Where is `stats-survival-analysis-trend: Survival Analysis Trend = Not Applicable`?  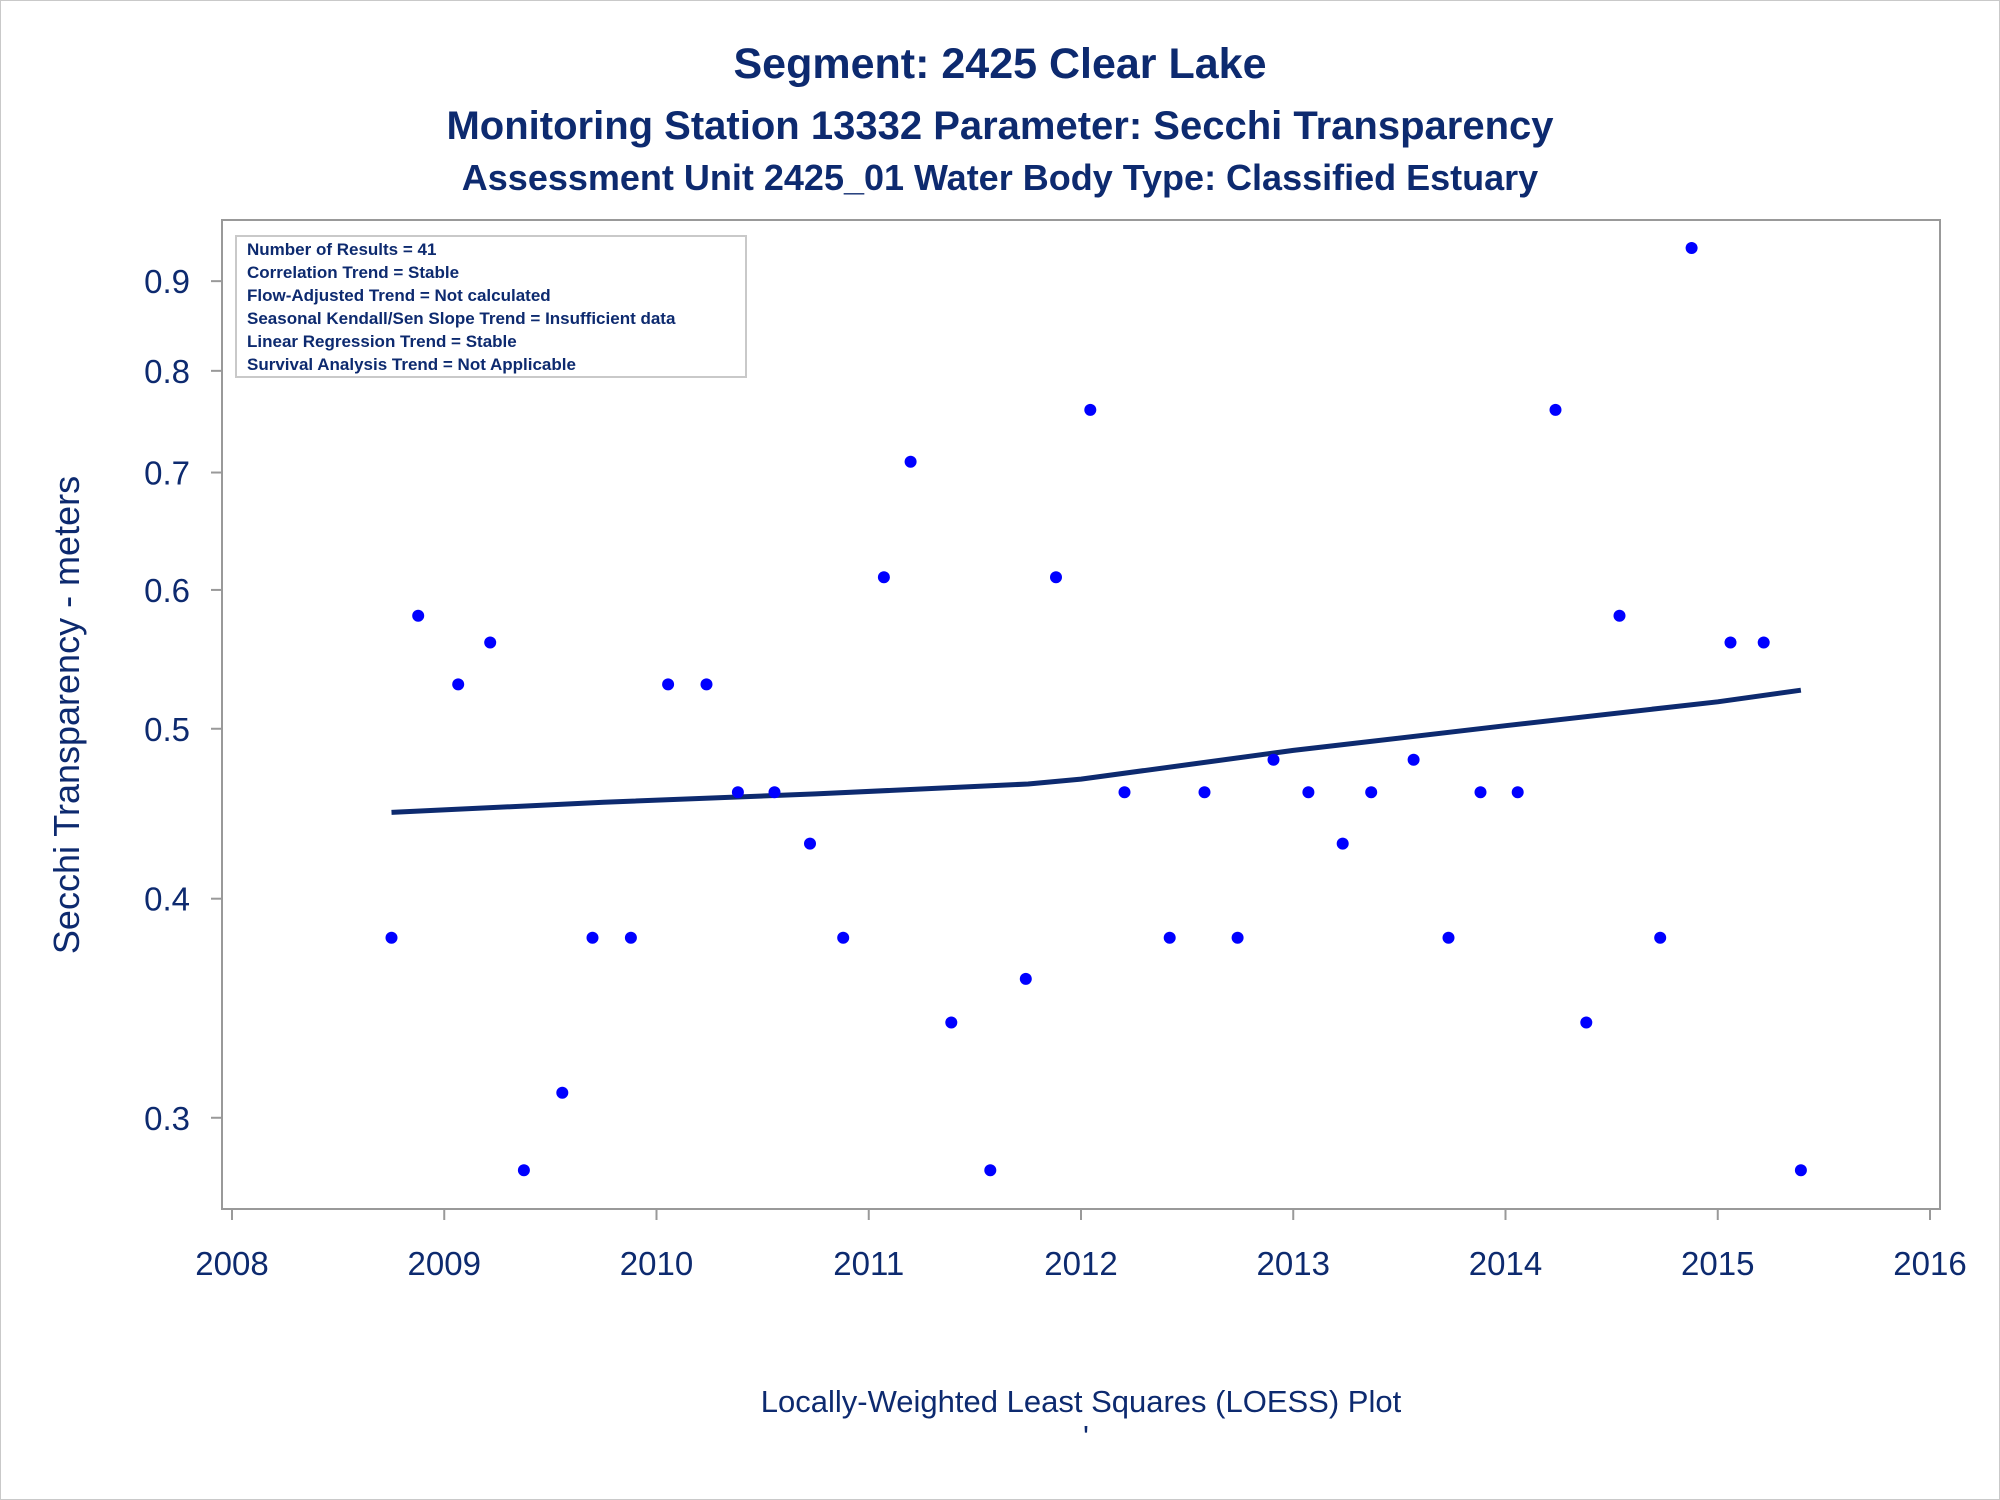 stats-survival-analysis-trend: Survival Analysis Trend = Not Applicable is located at coordinates (411, 364).